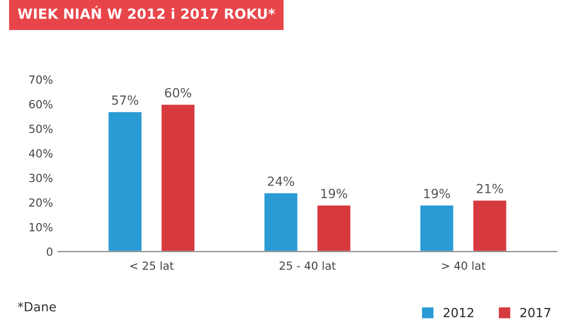  Describe the element at coordinates (459, 313) in the screenshot. I see `legend-label: 2012` at that location.